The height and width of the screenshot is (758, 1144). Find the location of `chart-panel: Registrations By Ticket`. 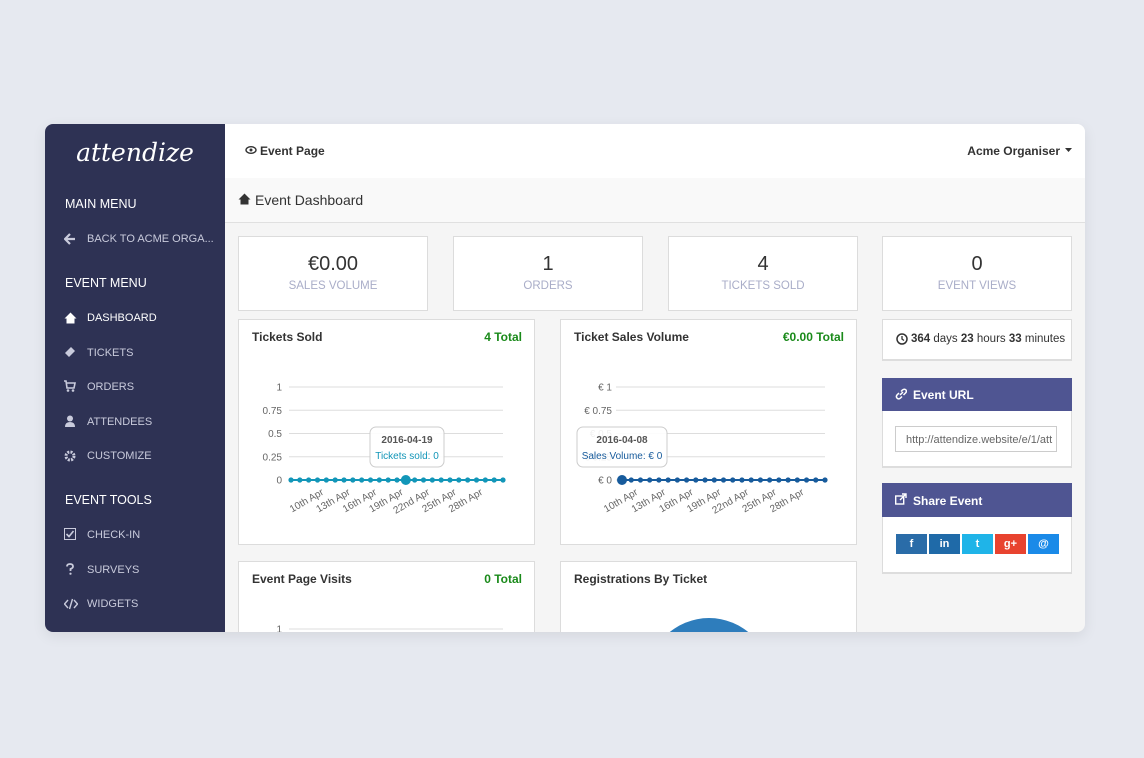

chart-panel: Registrations By Ticket is located at coordinates (708, 596).